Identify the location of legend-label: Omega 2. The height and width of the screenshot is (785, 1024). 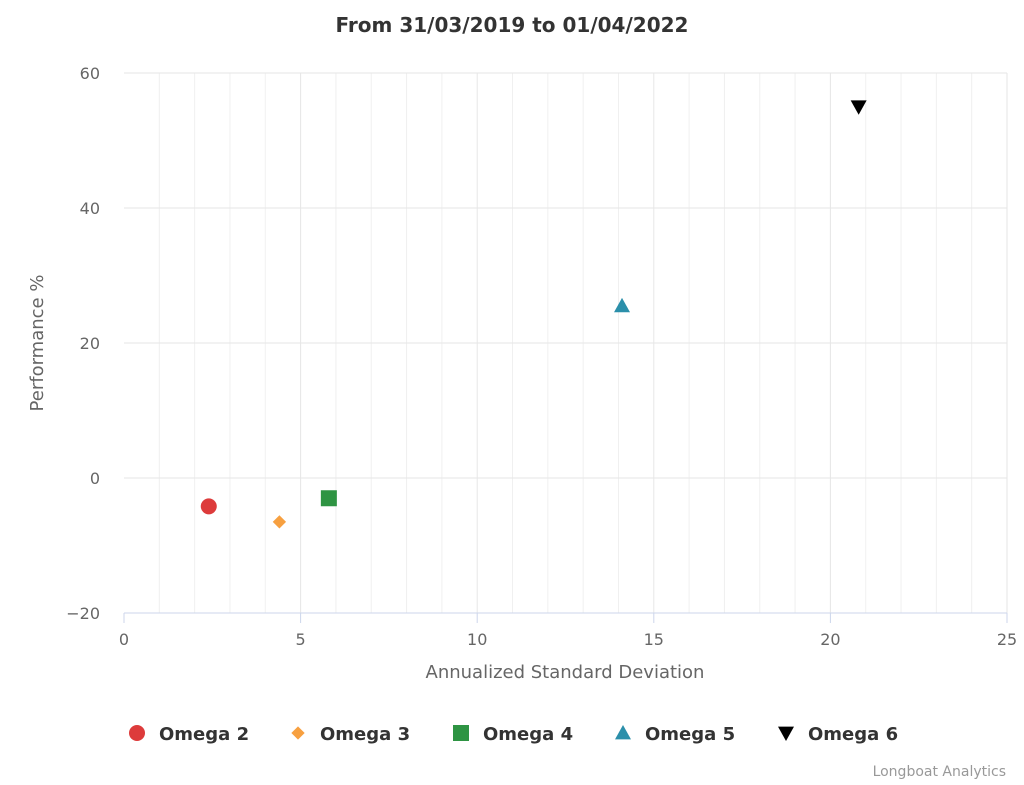
(204, 734).